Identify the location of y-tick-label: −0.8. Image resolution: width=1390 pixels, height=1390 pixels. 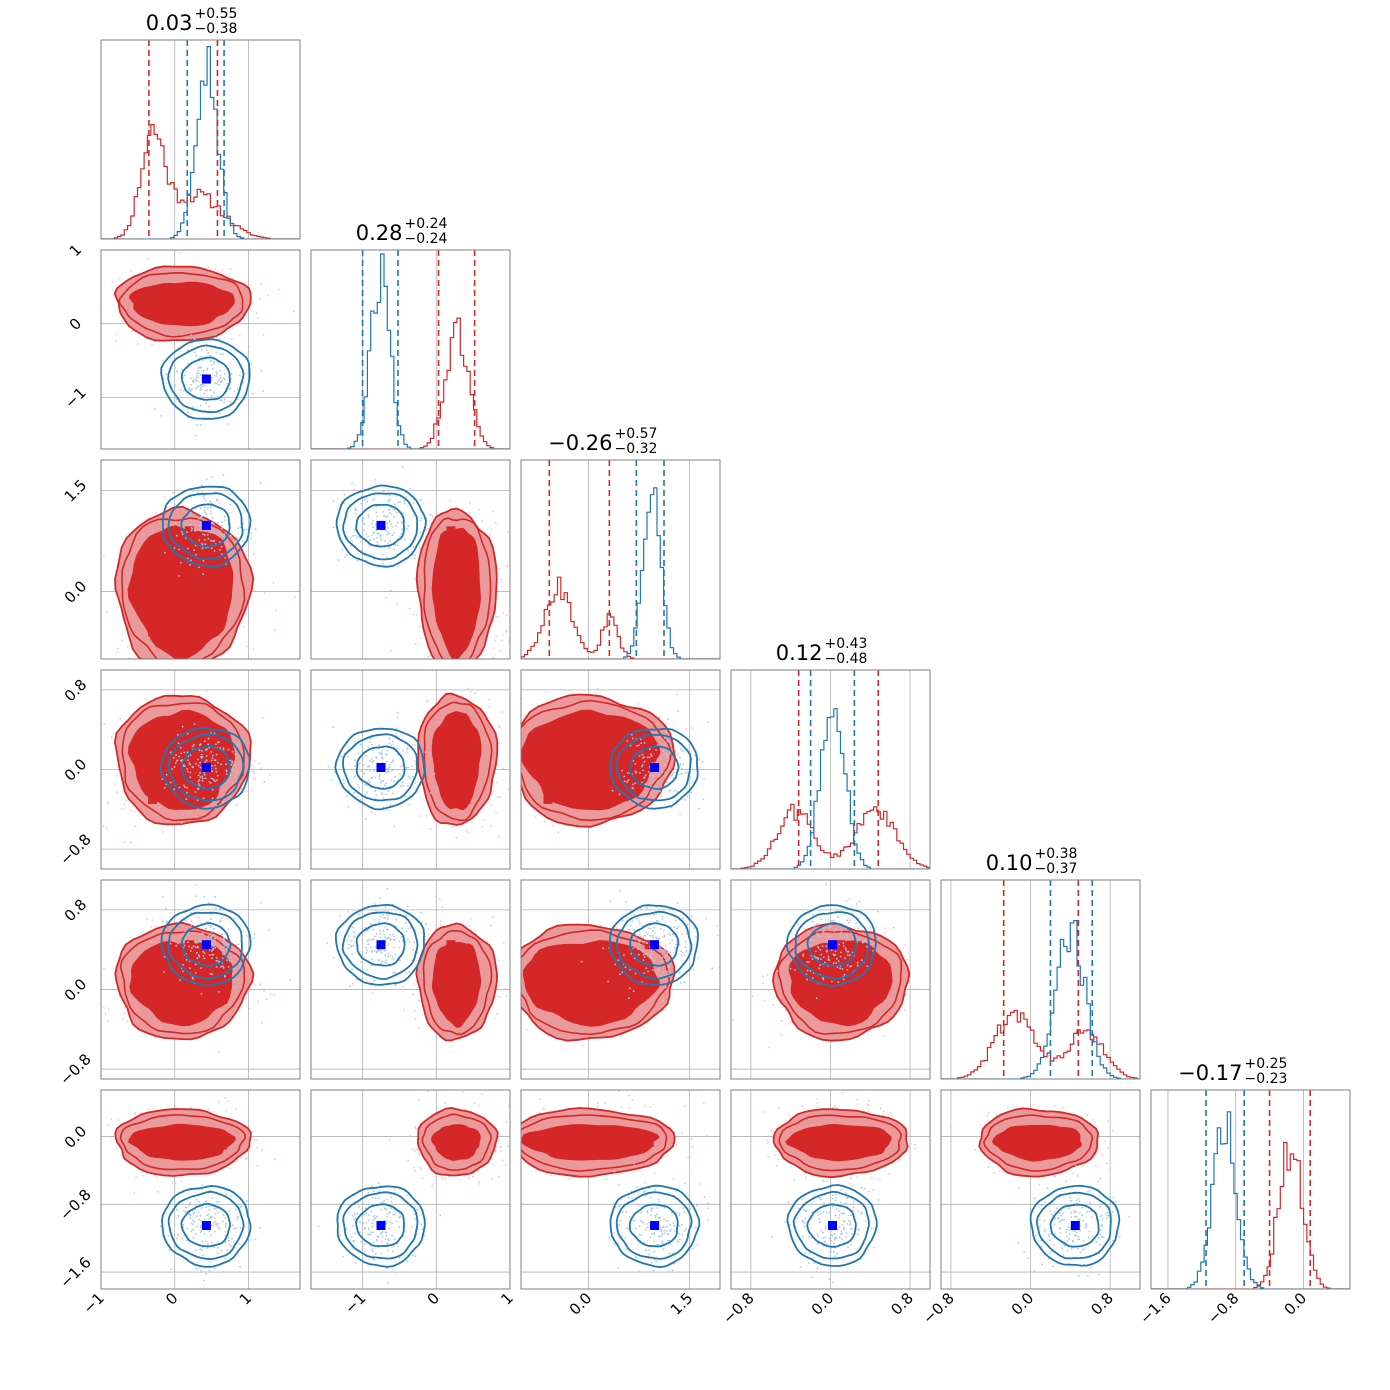
(75, 1069).